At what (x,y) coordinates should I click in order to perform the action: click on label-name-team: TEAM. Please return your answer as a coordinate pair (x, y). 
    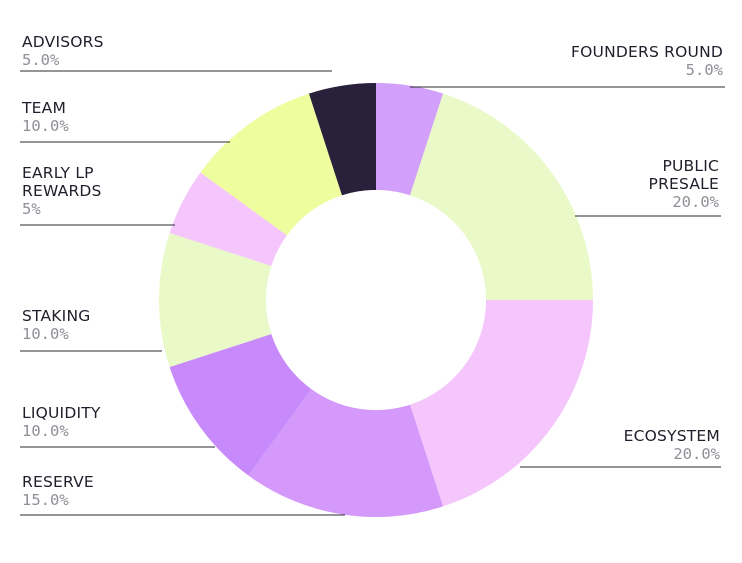
    Looking at the image, I should click on (43, 108).